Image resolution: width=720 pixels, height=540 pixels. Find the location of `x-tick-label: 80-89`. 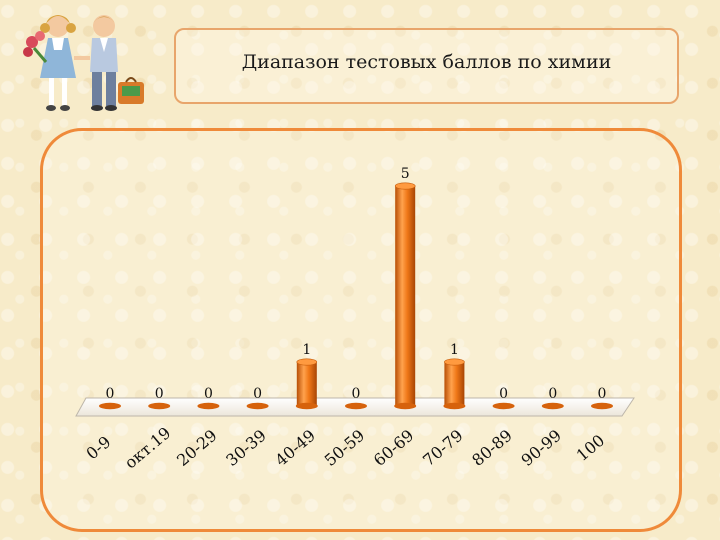

x-tick-label: 80-89 is located at coordinates (492, 448).